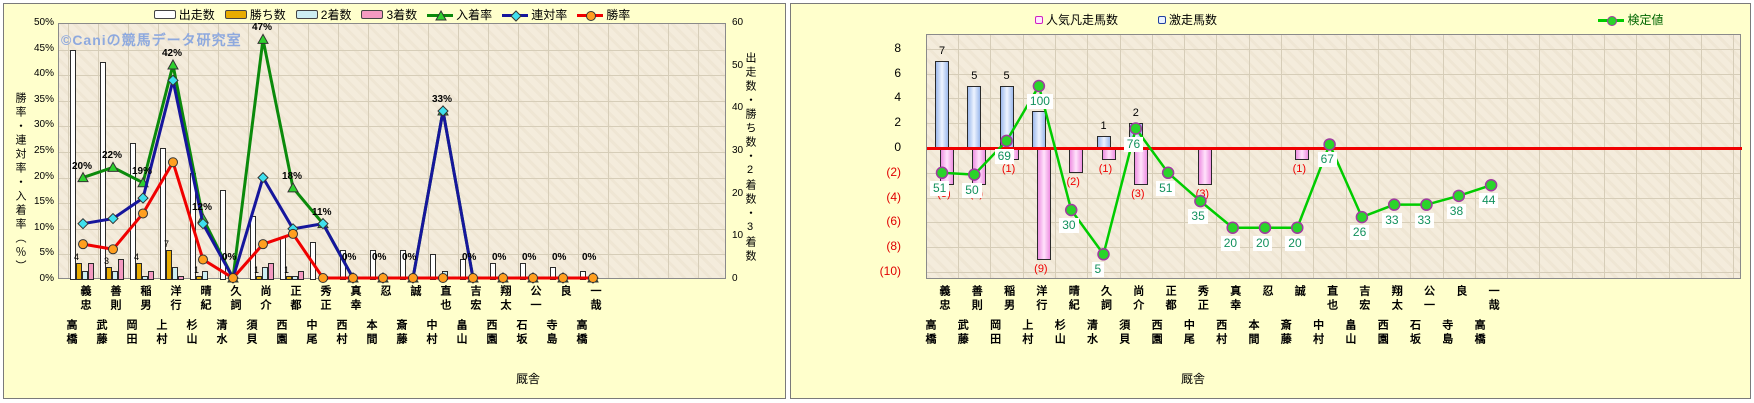  What do you see at coordinates (257, 269) in the screenshot?
I see `bar-value-label: 1` at bounding box center [257, 269].